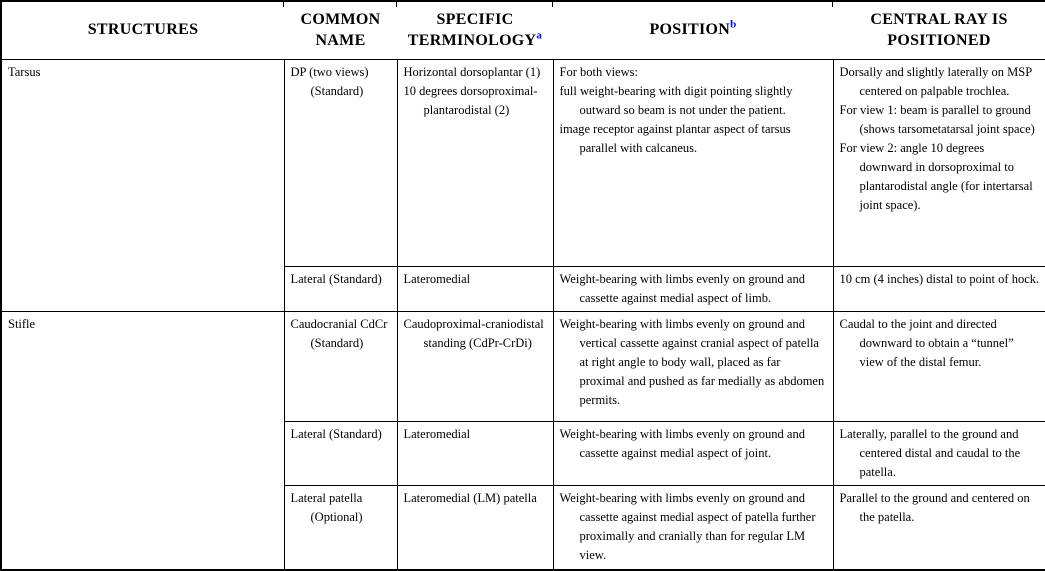 This screenshot has height=571, width=1045. What do you see at coordinates (24, 71) in the screenshot?
I see `cell-paragraph: Tarsus` at bounding box center [24, 71].